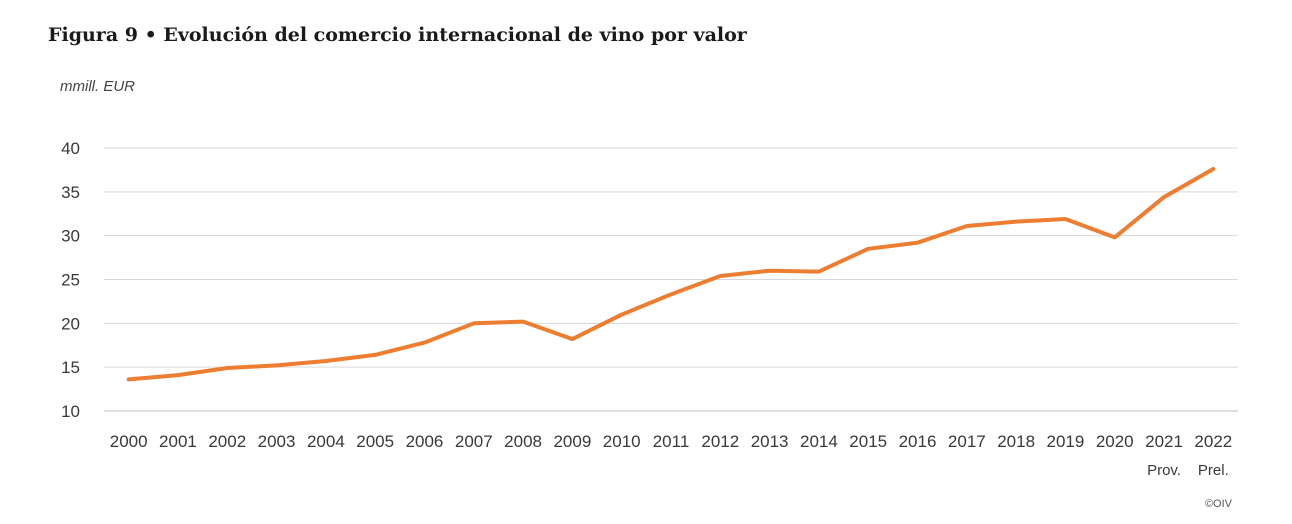  I want to click on x-tick-label: 2017, so click(967, 441).